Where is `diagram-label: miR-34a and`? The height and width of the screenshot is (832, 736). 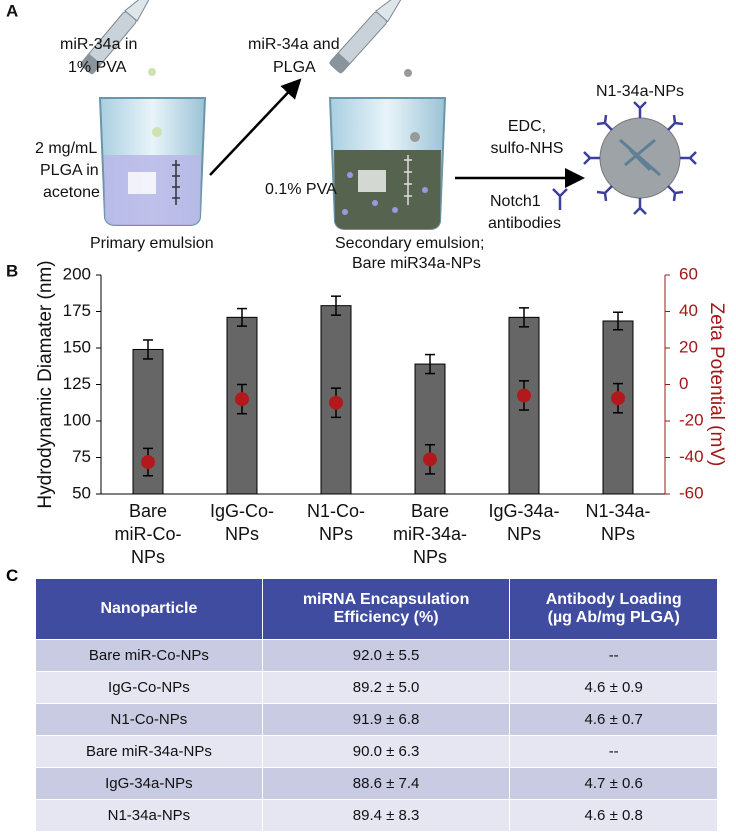 diagram-label: miR-34a and is located at coordinates (294, 44).